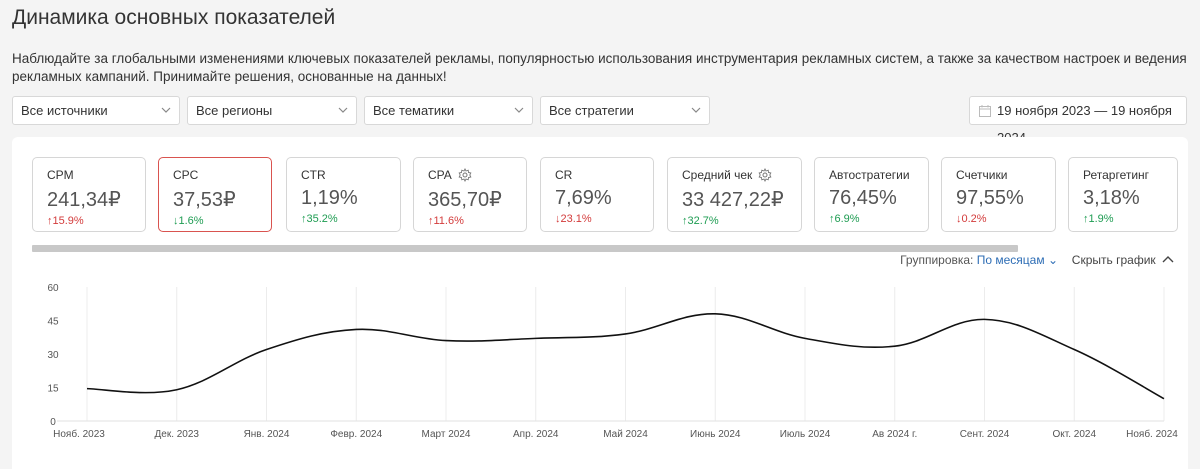 The width and height of the screenshot is (1200, 469). Describe the element at coordinates (863, 198) in the screenshot. I see `metric-value: 76,45%` at that location.